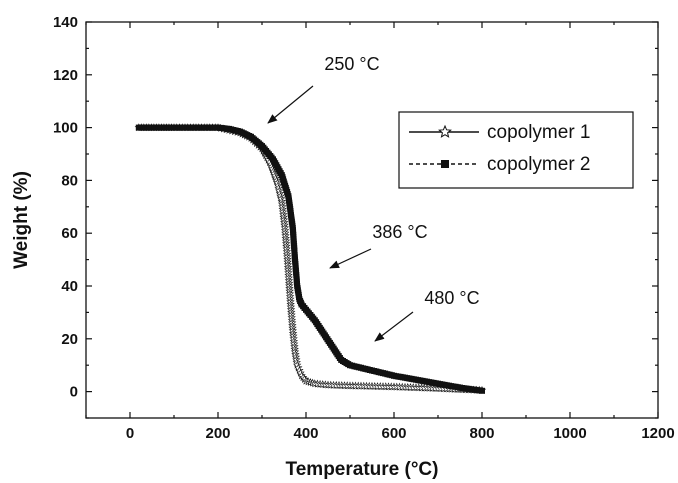  Describe the element at coordinates (351, 64) in the screenshot. I see `annotation-label: 250 °C` at that location.